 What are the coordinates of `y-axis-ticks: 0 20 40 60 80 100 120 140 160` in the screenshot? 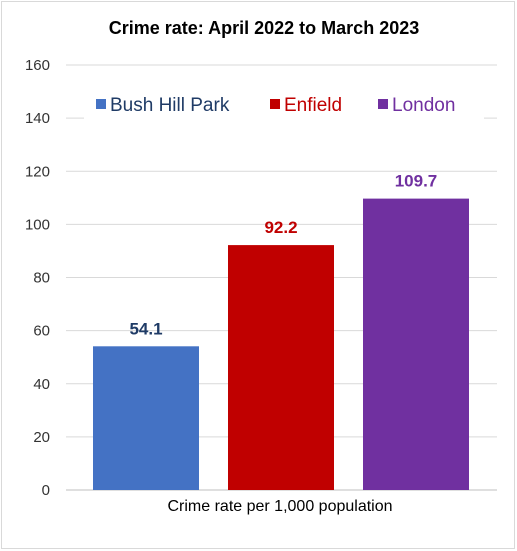 It's located at (37, 278).